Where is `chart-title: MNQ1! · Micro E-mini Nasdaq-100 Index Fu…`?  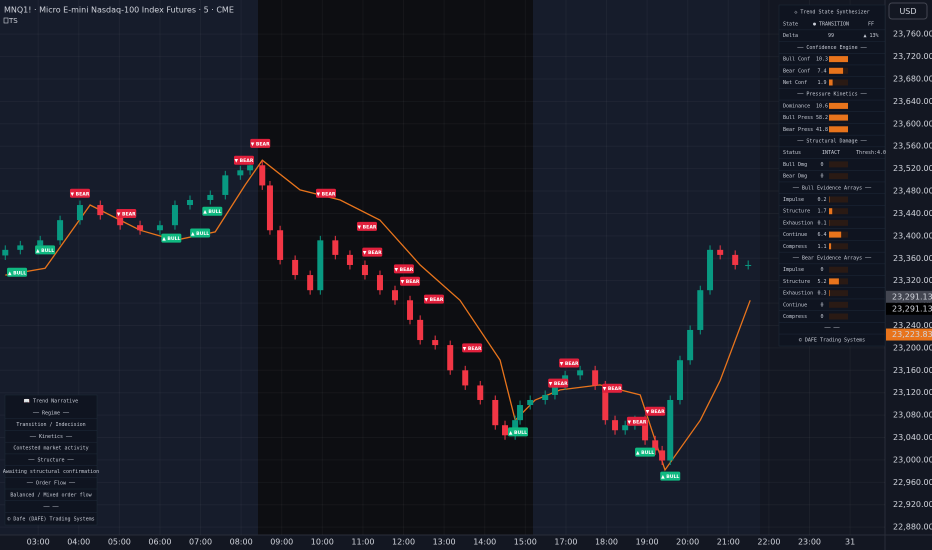 chart-title: MNQ1! · Micro E-mini Nasdaq-100 Index Fu… is located at coordinates (119, 10).